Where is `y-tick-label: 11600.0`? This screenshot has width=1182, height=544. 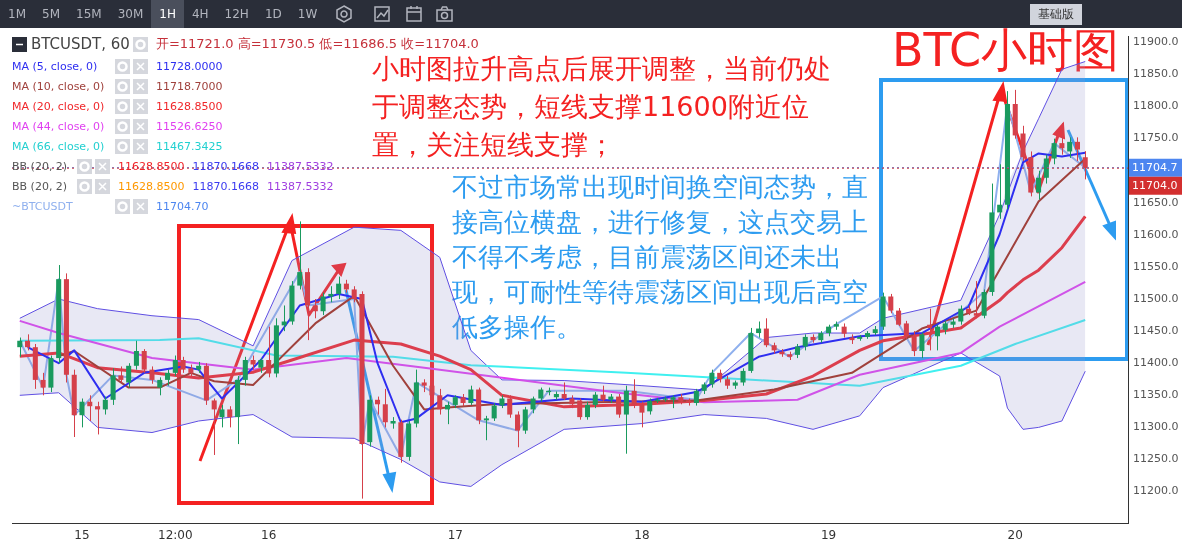 y-tick-label: 11600.0 is located at coordinates (1156, 234).